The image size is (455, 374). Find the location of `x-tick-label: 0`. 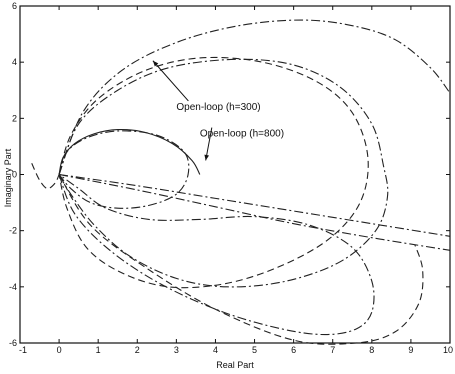

x-tick-label: 0 is located at coordinates (59, 350).